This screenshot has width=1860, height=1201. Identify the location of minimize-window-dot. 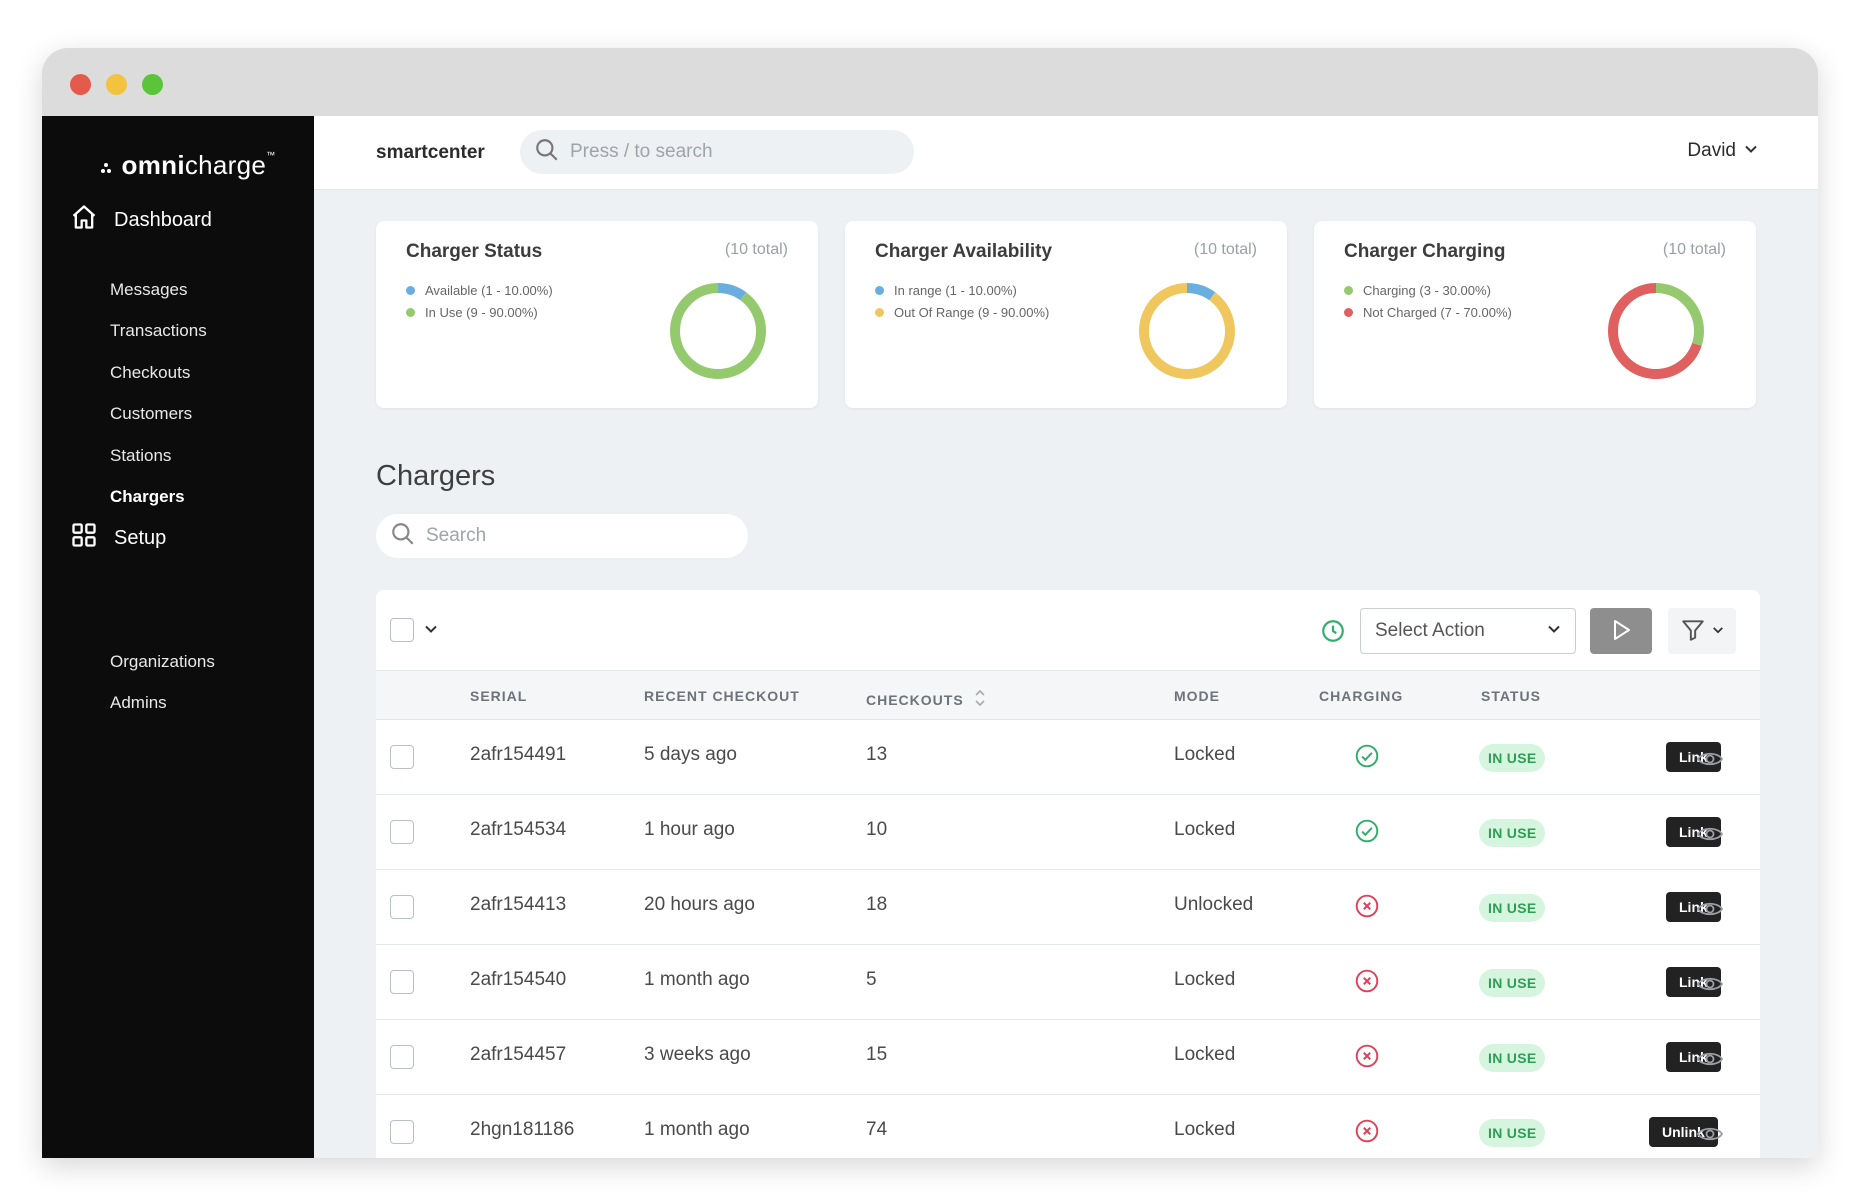
(116, 84).